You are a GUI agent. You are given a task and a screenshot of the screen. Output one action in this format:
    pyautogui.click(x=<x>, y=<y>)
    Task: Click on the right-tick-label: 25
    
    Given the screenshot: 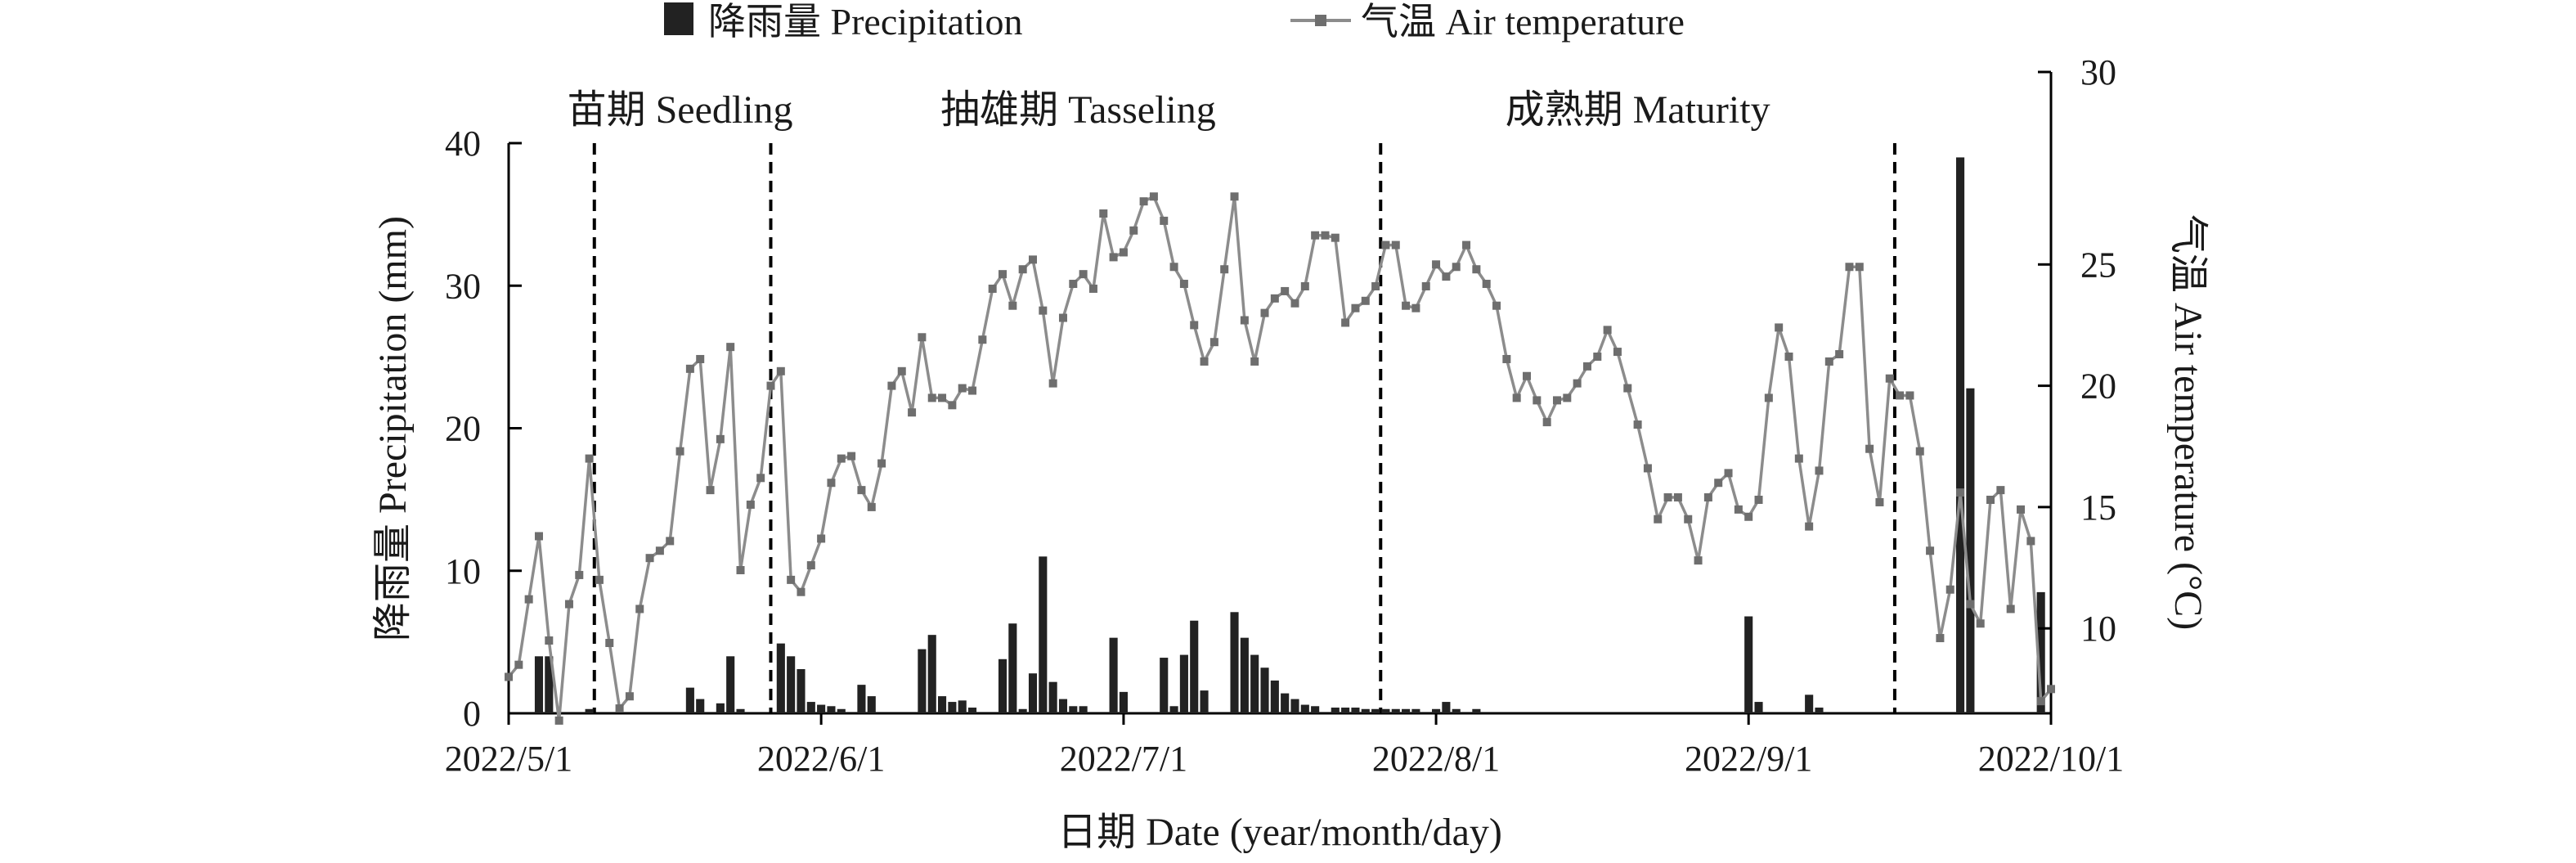 What is the action you would take?
    pyautogui.click(x=2098, y=265)
    